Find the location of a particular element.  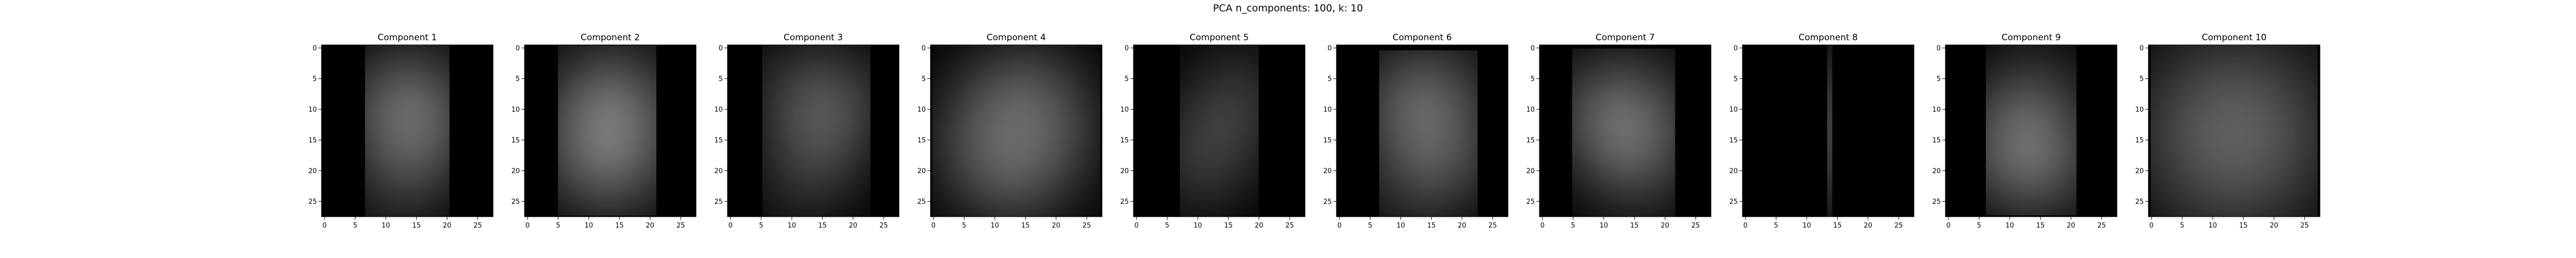

panel-title: Component 8 is located at coordinates (1828, 38).